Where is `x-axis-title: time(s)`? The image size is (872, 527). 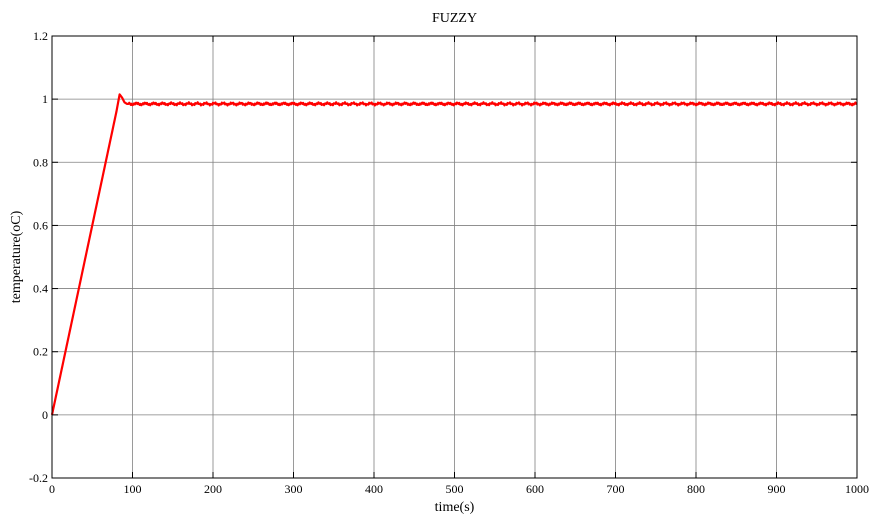
x-axis-title: time(s) is located at coordinates (455, 507).